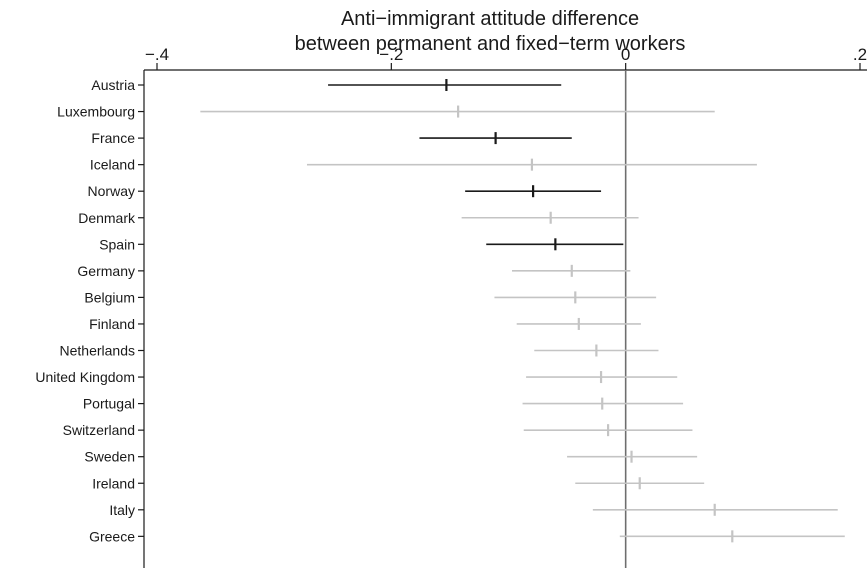 The image size is (867, 573). What do you see at coordinates (122, 510) in the screenshot?
I see `country-label-italy: Italy` at bounding box center [122, 510].